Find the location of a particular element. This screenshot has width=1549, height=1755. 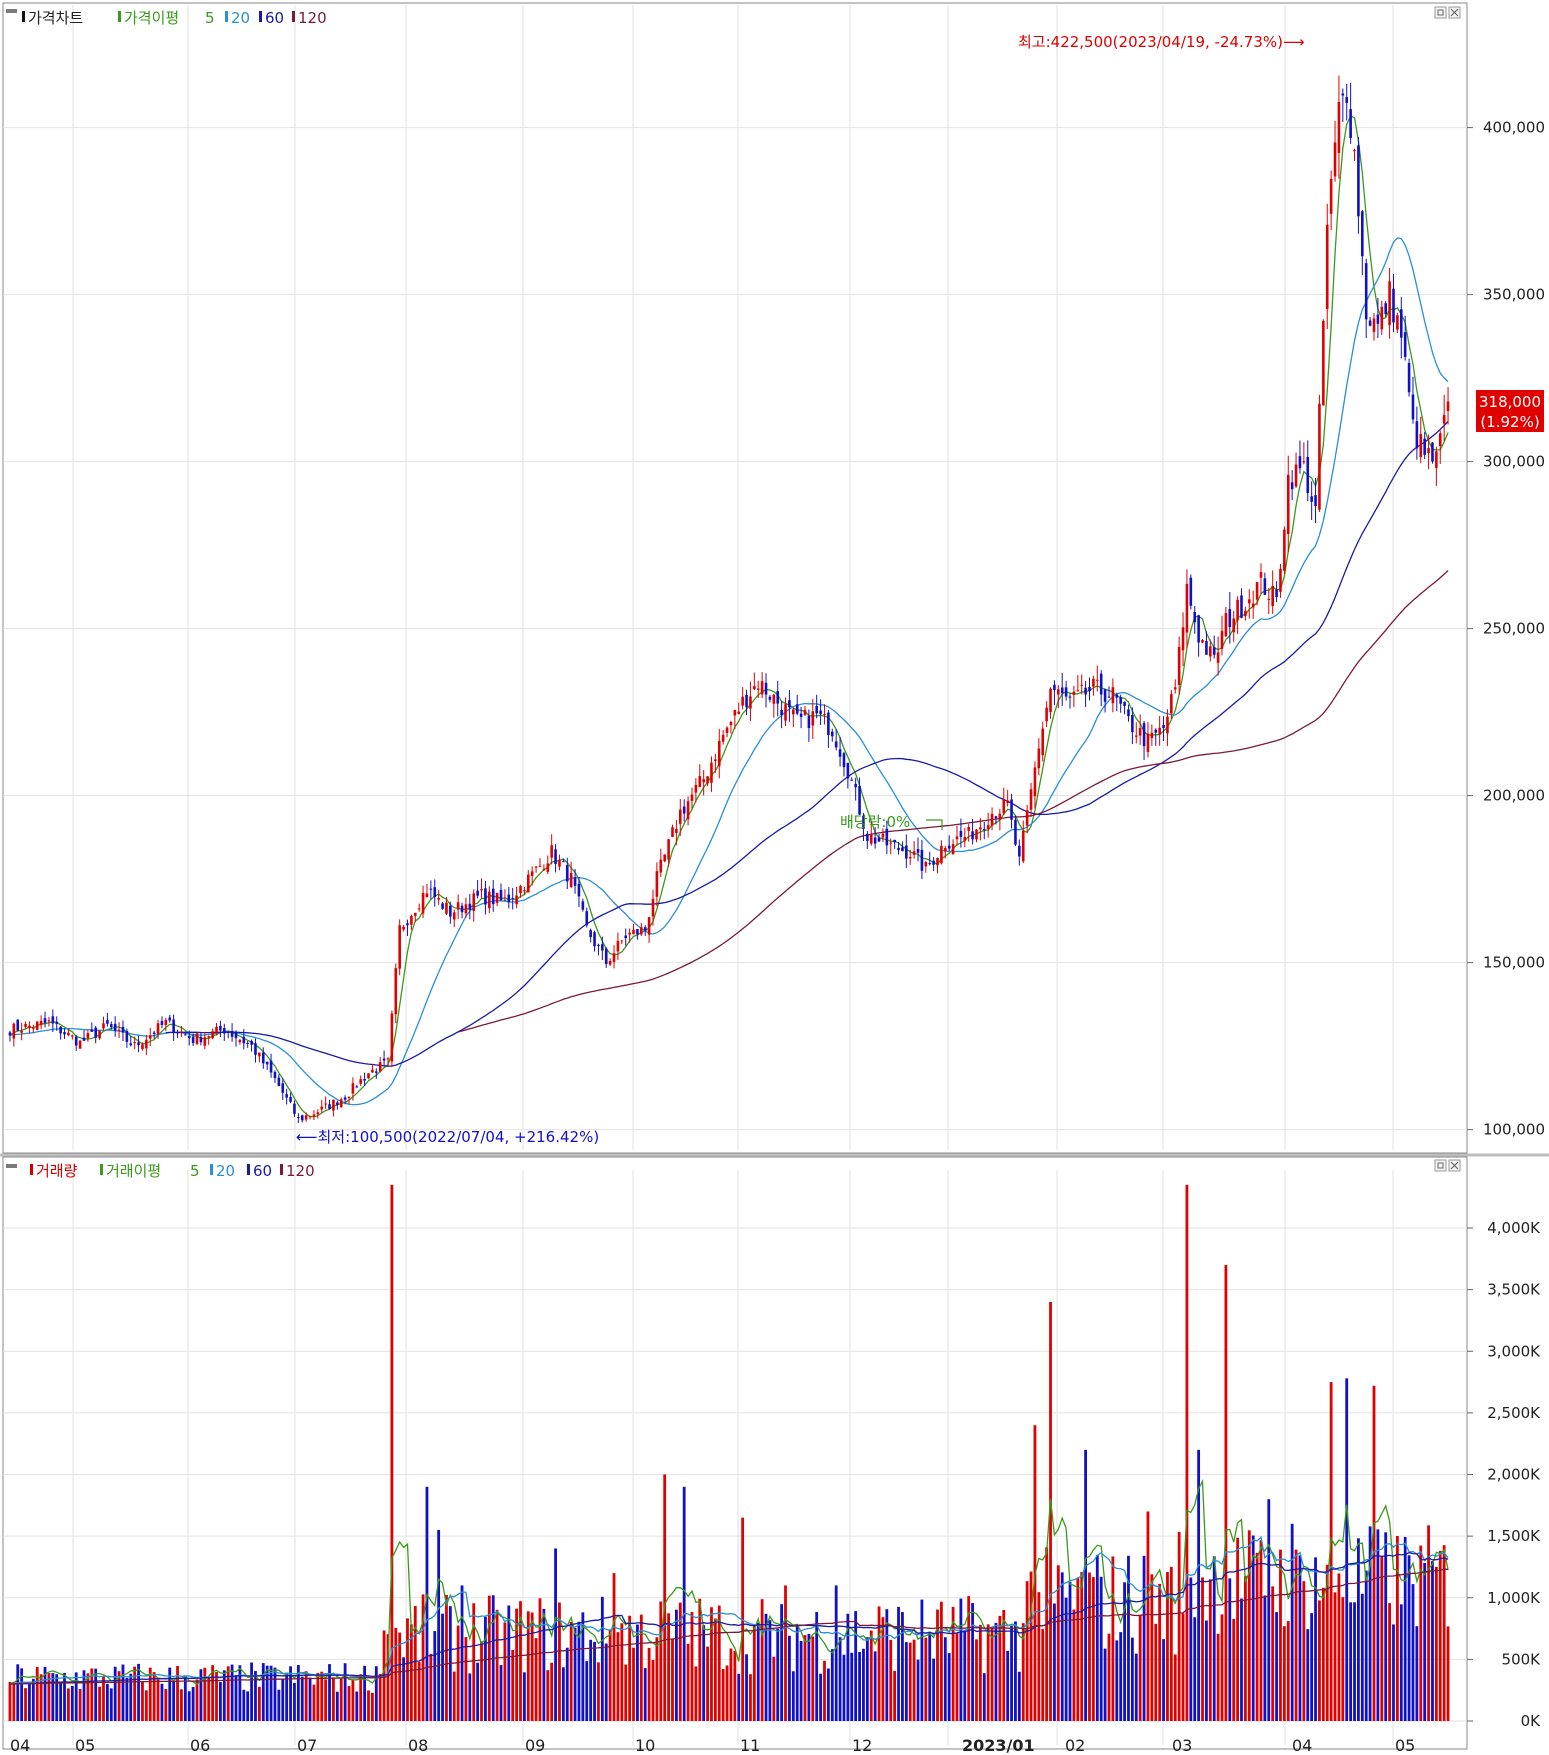

last-price-change: (1.92%) is located at coordinates (1509, 422).